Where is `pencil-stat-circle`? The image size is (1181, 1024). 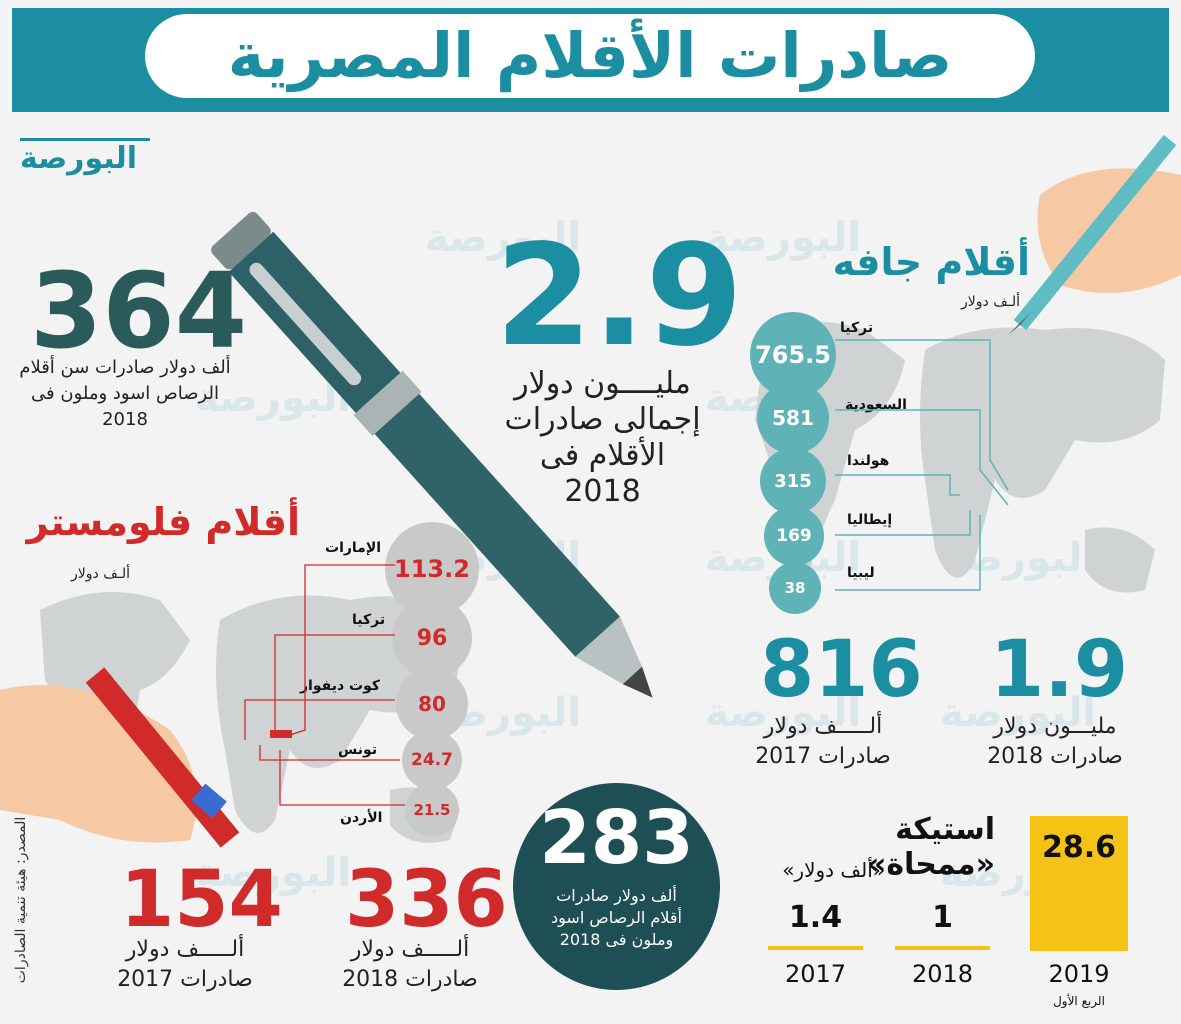
pencil-stat-circle is located at coordinates (616, 886).